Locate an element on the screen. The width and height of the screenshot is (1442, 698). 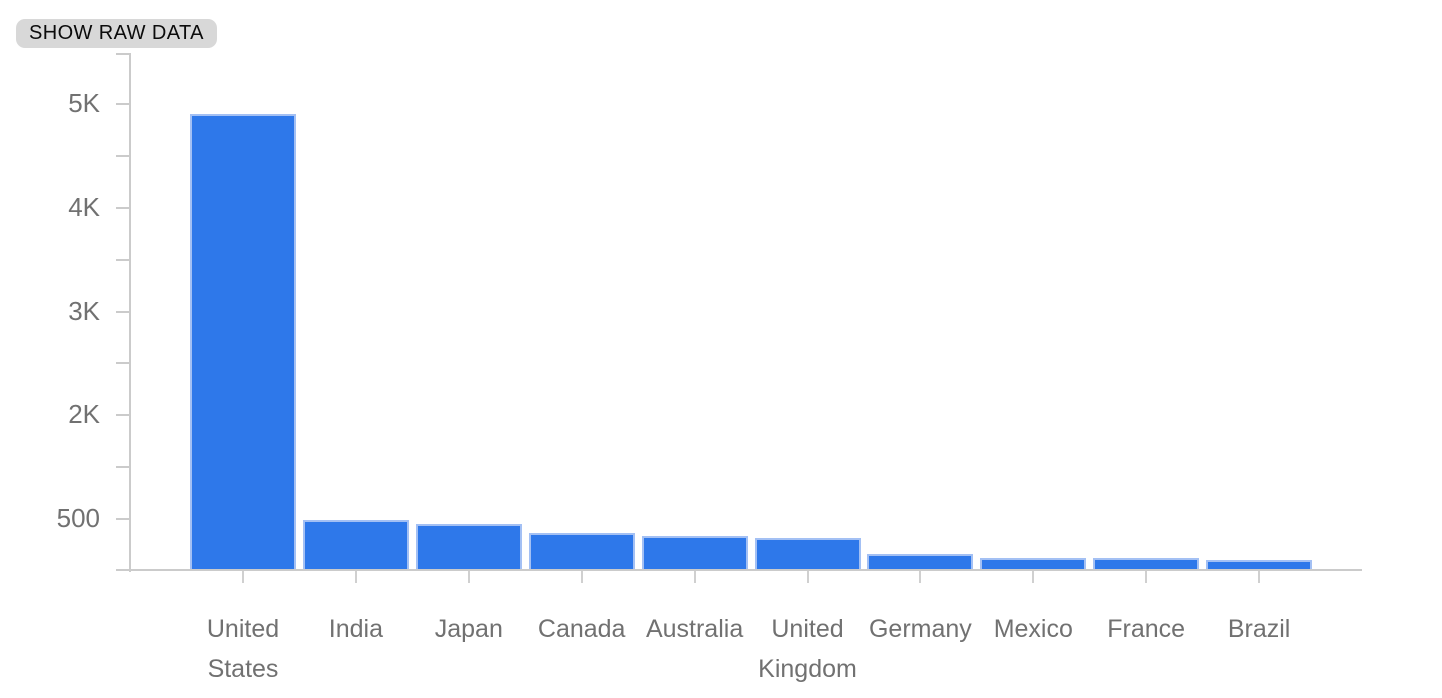
x-tick-label: Brazil is located at coordinates (1259, 629).